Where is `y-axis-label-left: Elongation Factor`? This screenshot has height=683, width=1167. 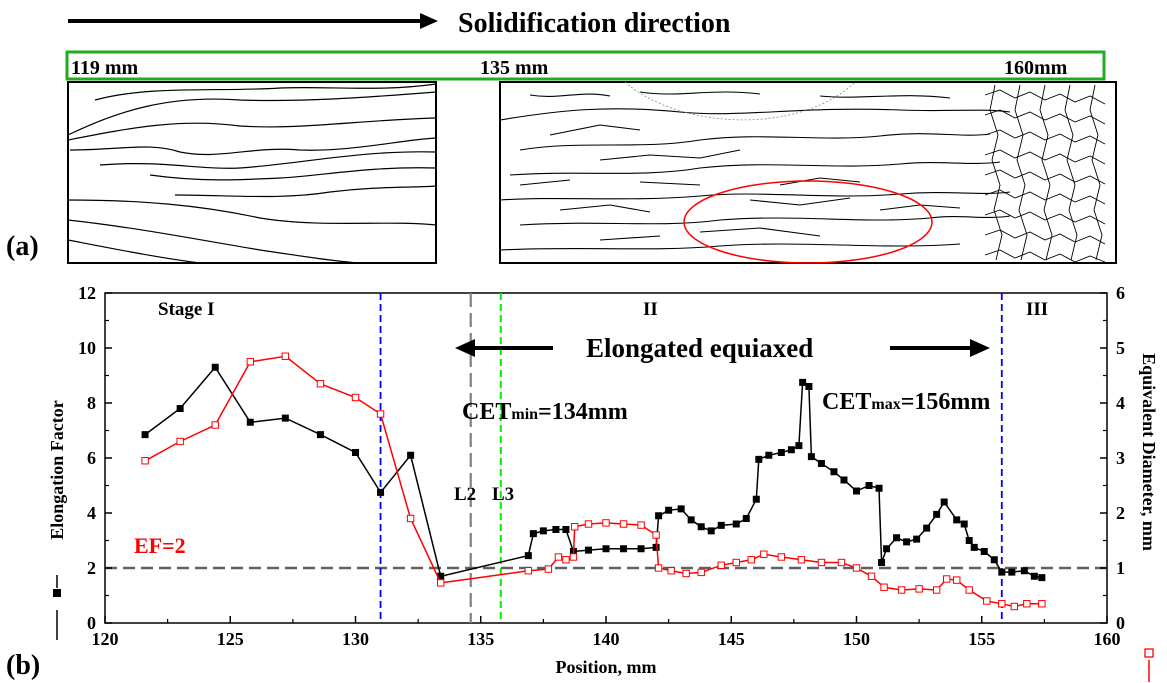
y-axis-label-left: Elongation Factor is located at coordinates (57, 520).